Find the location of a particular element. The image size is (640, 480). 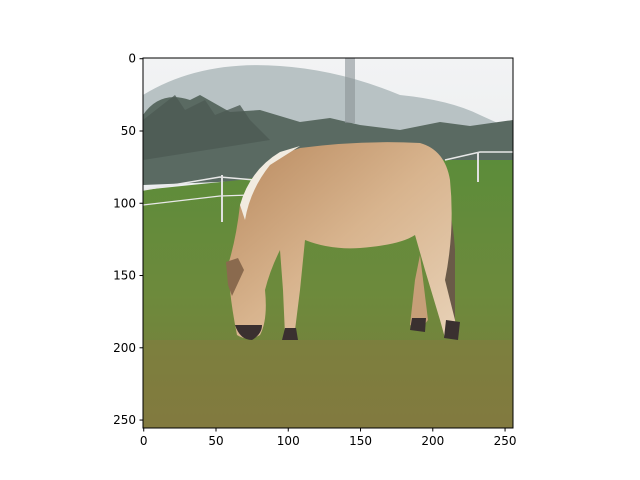

y-tick-label: 200 is located at coordinates (124, 348).